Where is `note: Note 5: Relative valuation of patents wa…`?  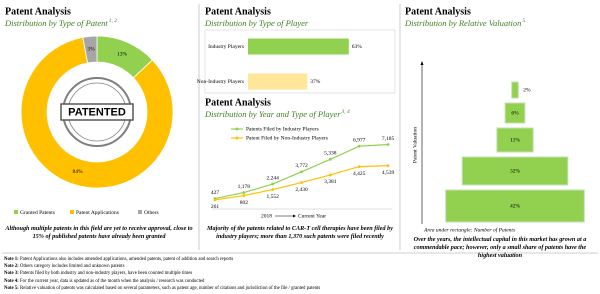 note: Note 5: Relative valuation of patents wa… is located at coordinates (300, 288).